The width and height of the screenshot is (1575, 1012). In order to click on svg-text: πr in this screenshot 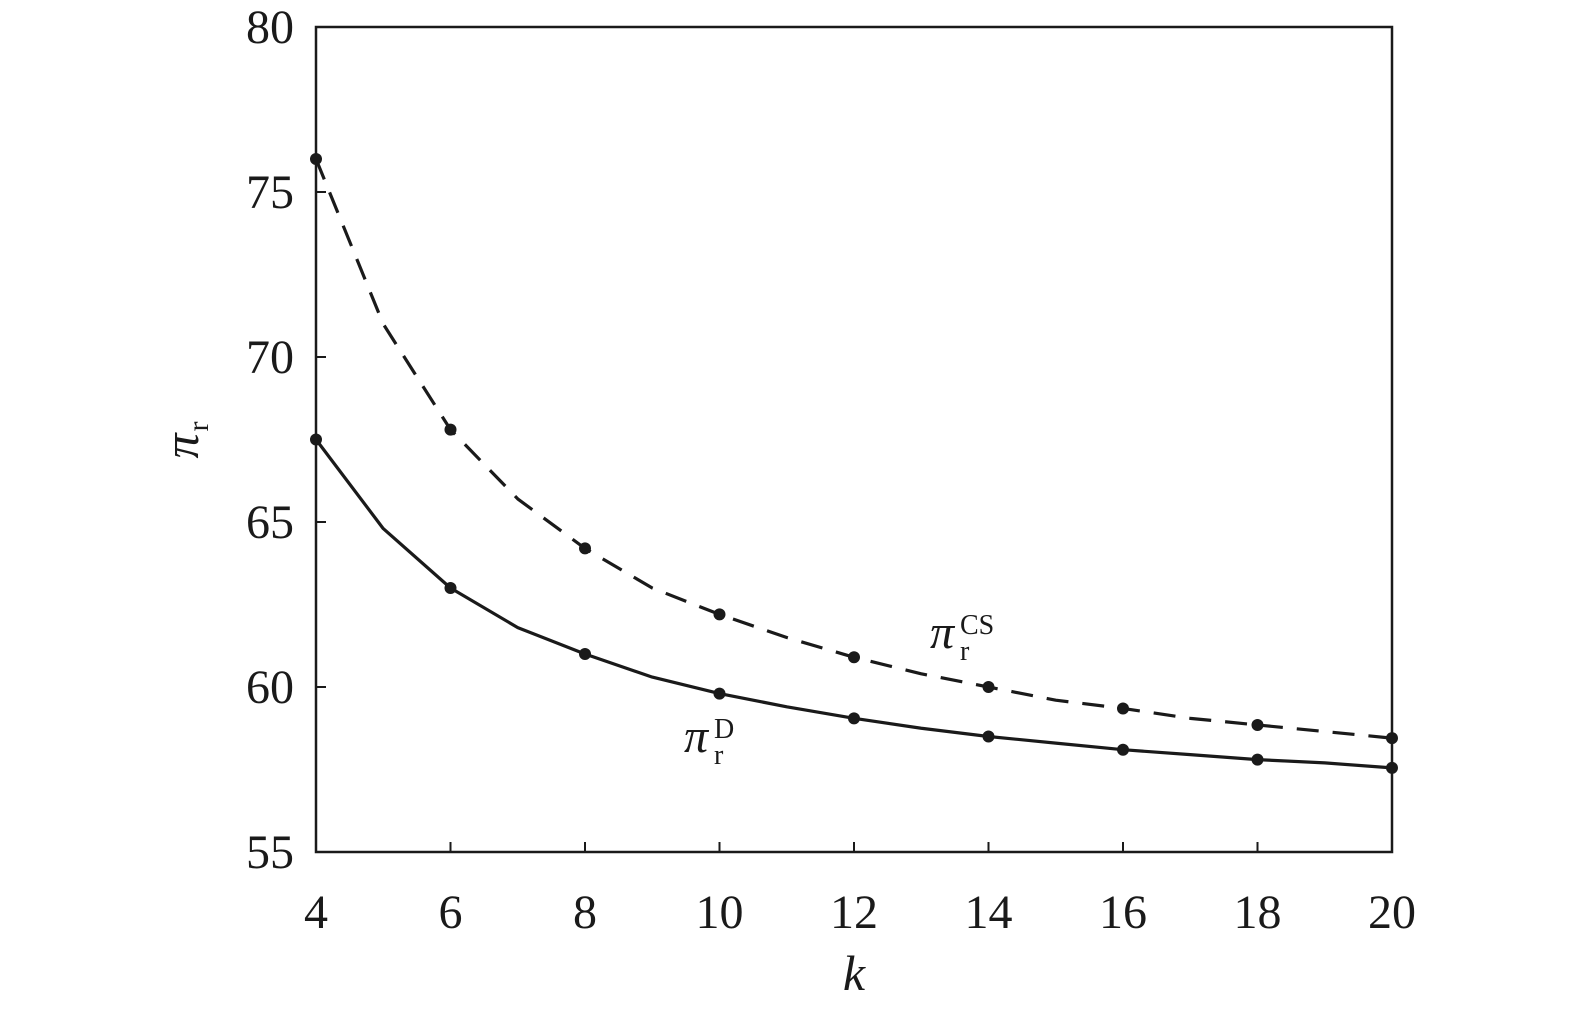, I will do `click(184, 439)`.